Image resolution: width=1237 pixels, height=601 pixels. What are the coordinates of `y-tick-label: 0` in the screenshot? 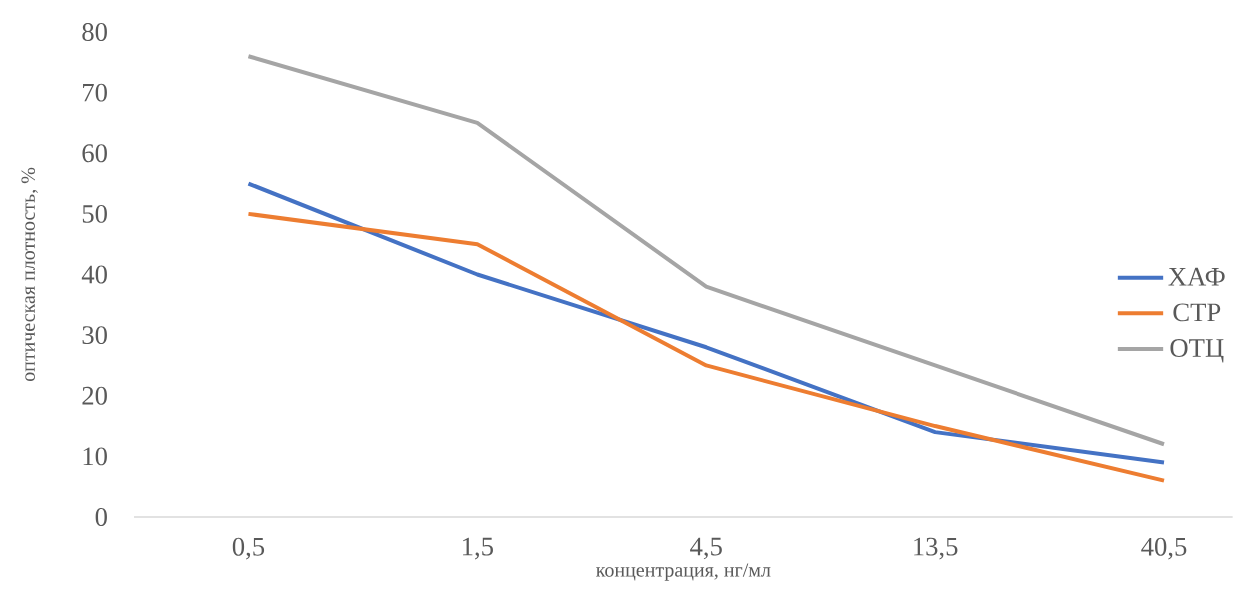 It's located at (101, 517).